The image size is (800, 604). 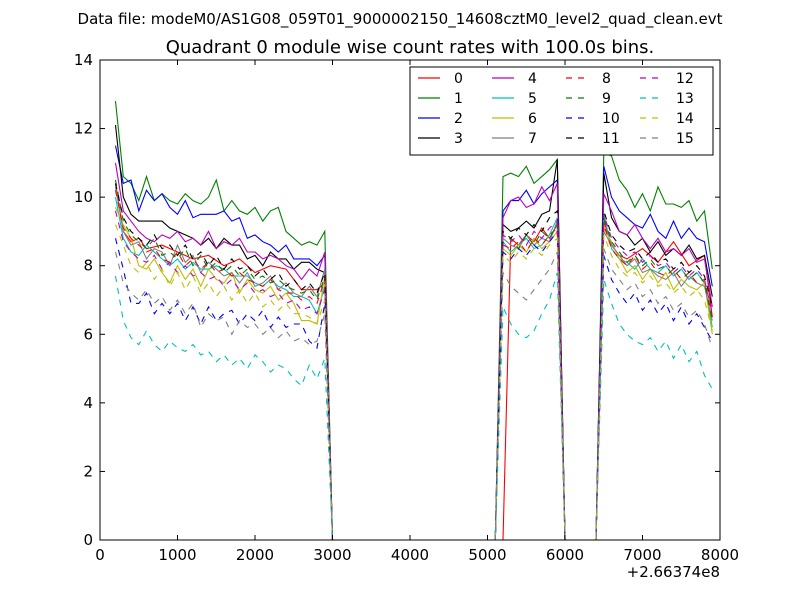 I want to click on legend-label-3: 3, so click(x=458, y=139).